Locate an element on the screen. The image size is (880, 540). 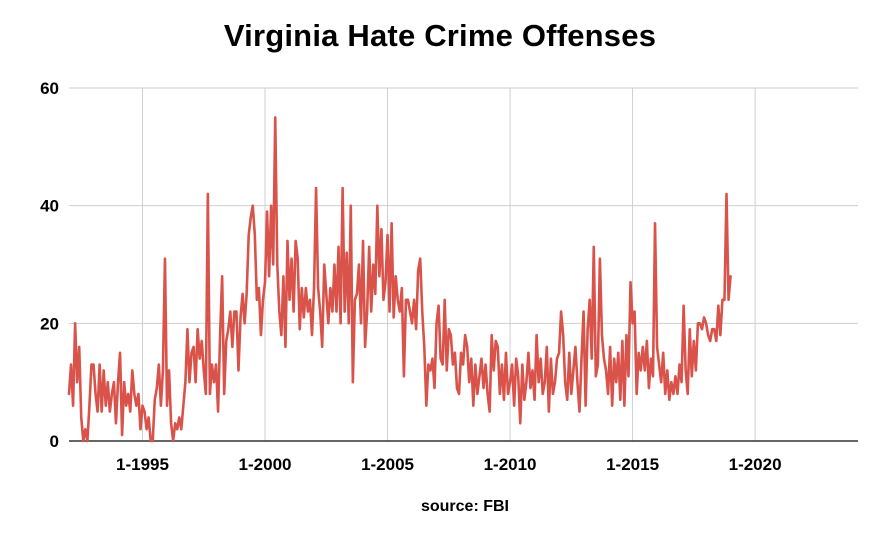
source-note: source: FBI is located at coordinates (464, 506).